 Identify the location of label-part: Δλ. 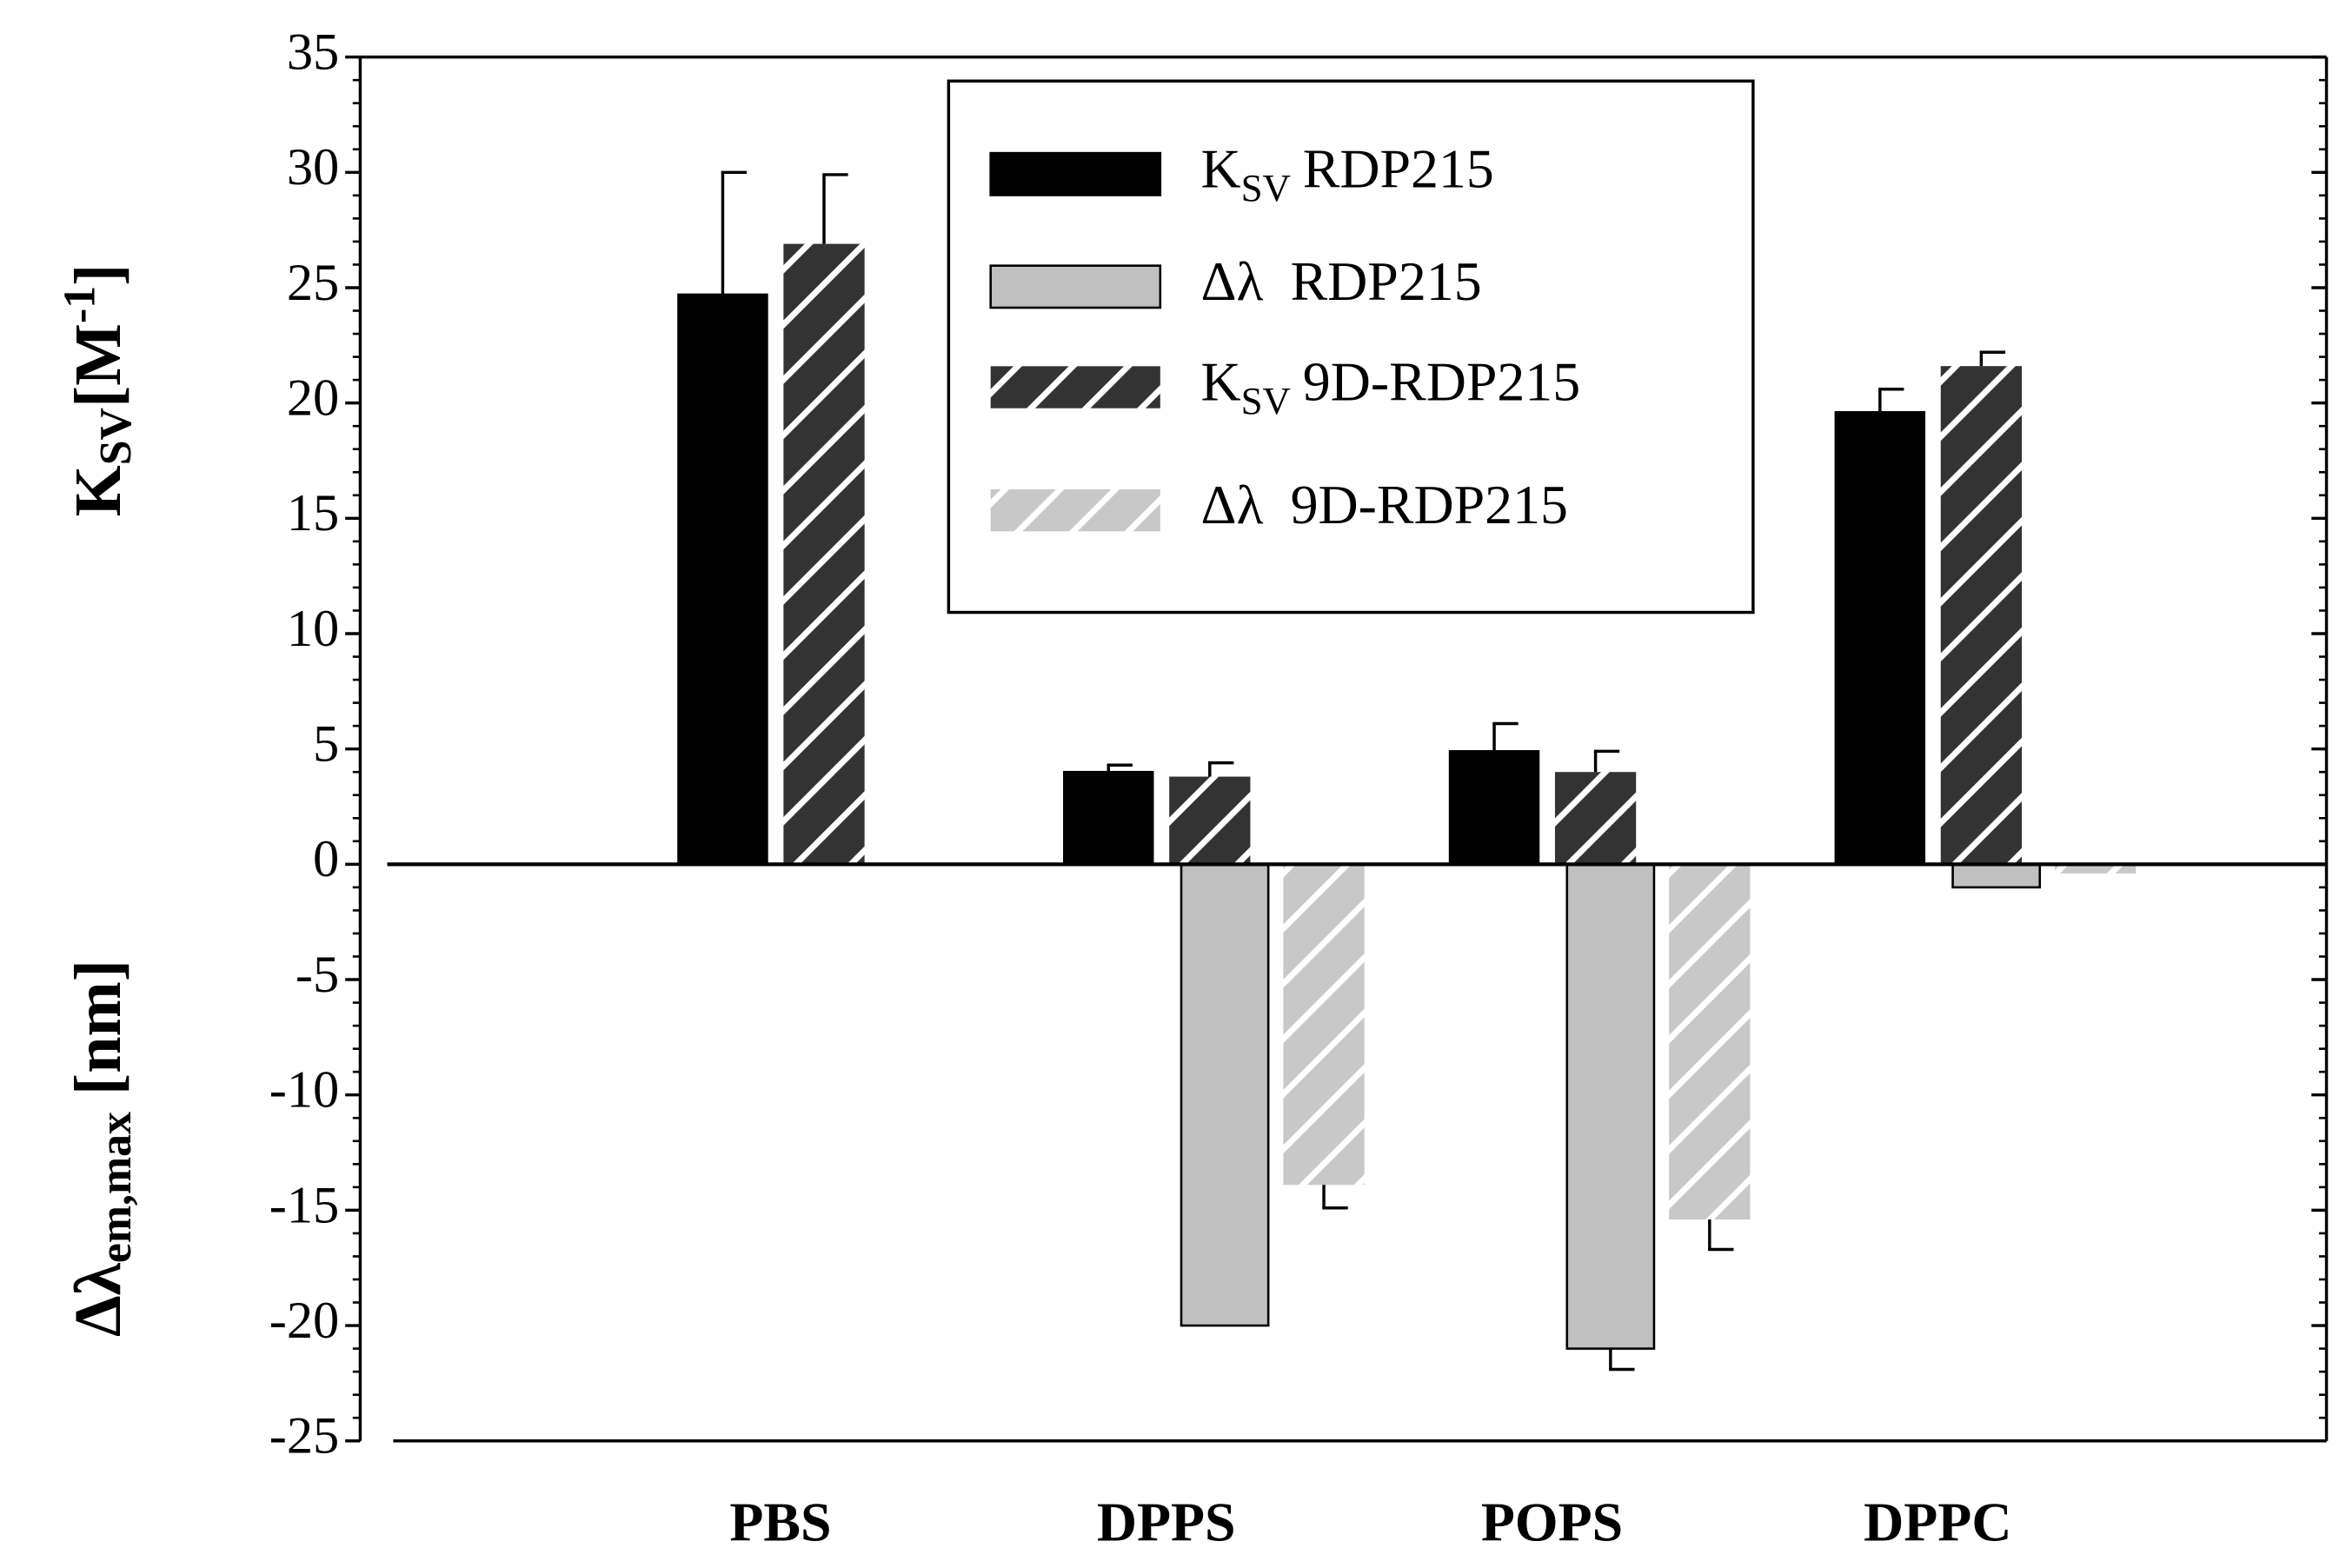
(98, 1299).